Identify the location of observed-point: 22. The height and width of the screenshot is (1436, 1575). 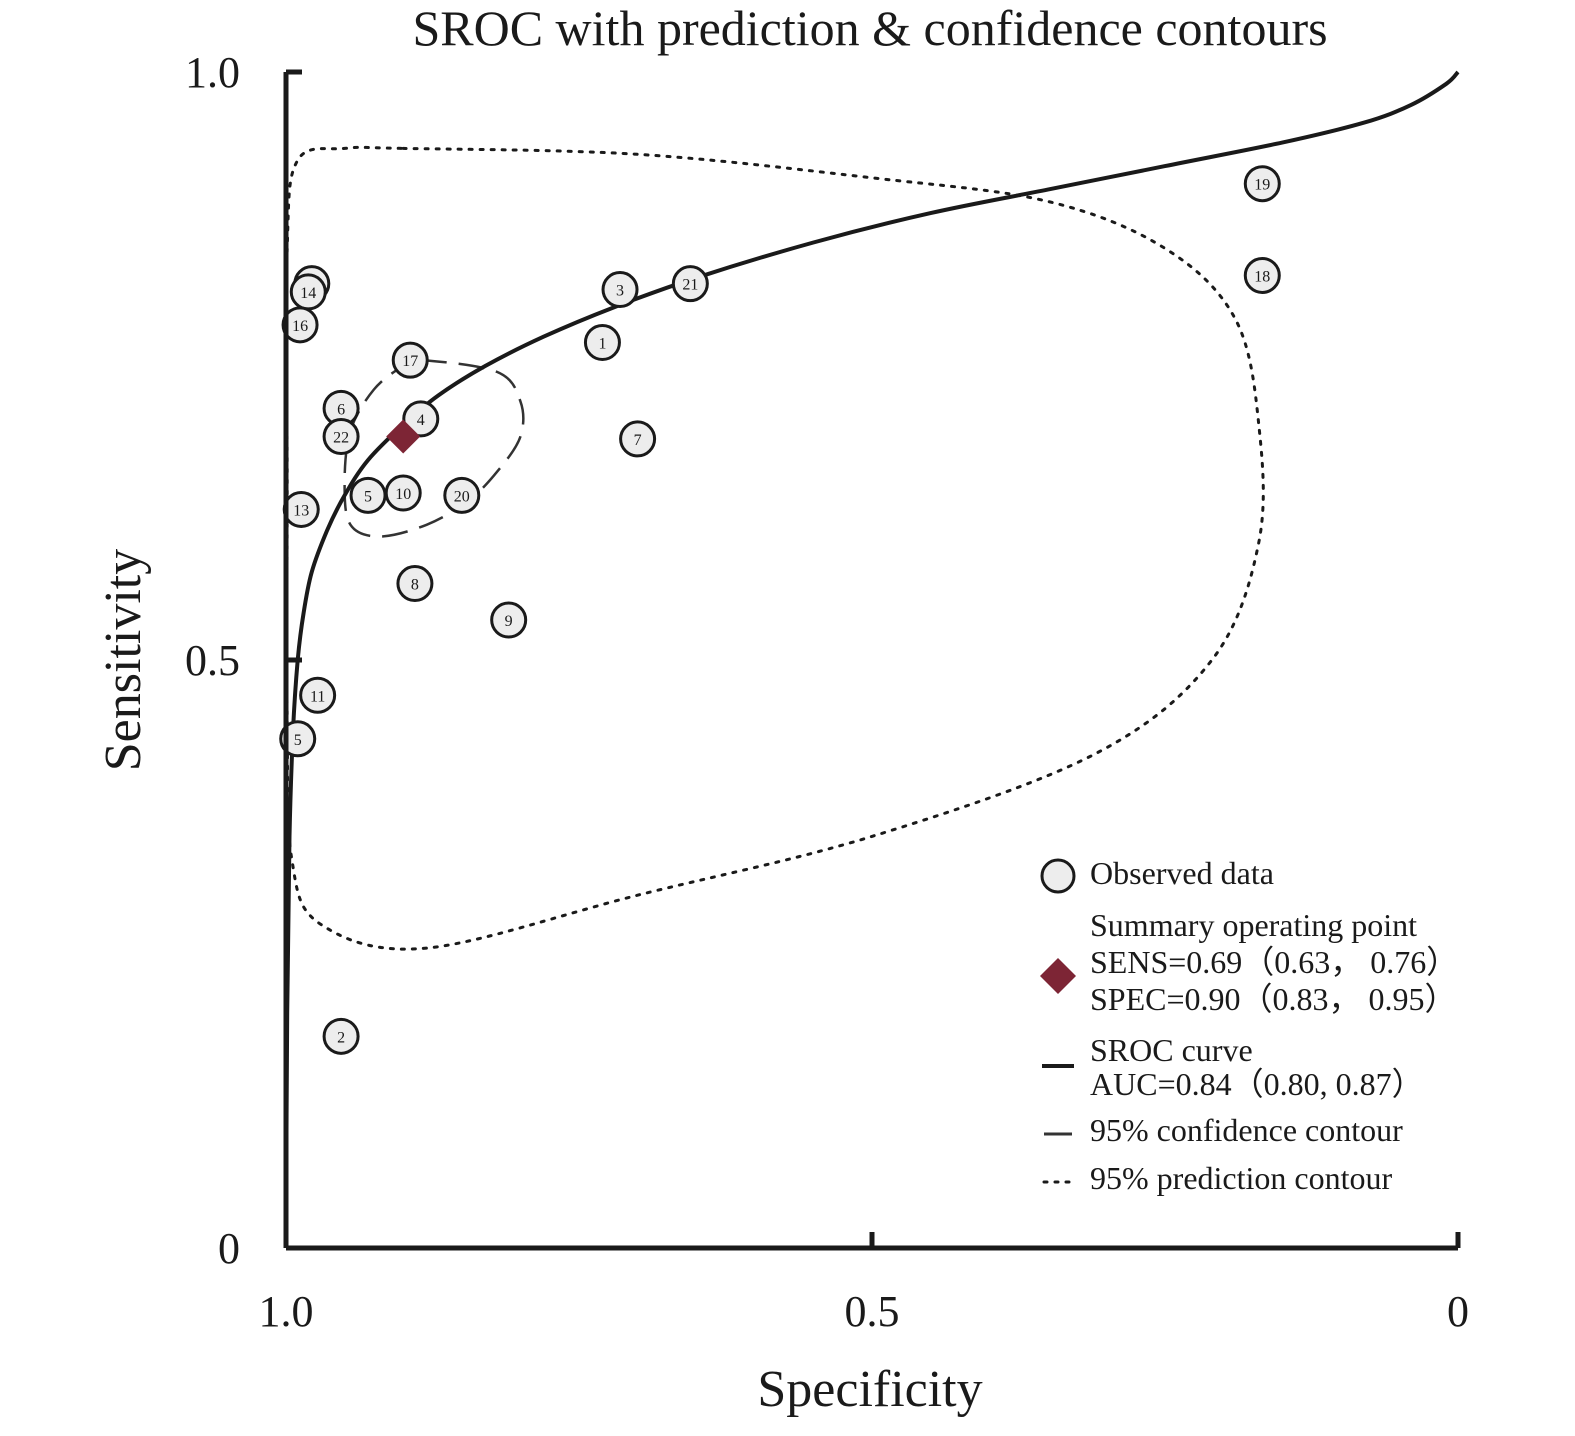
(341, 437).